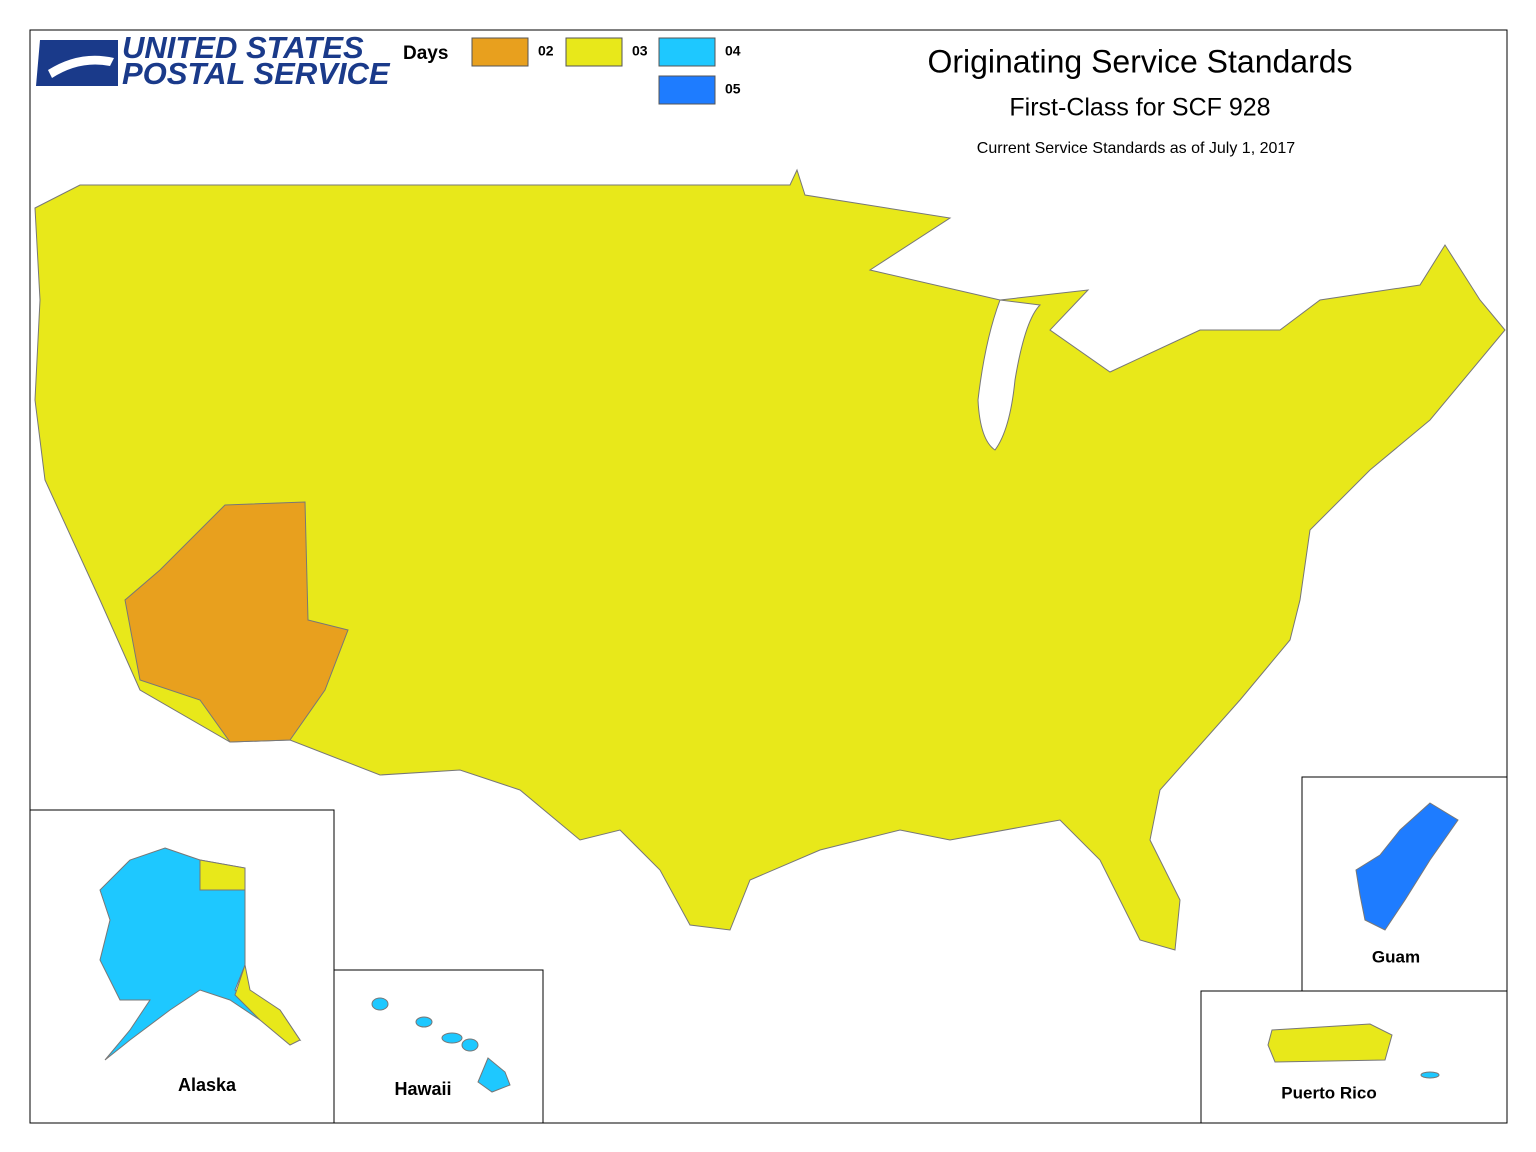  I want to click on alaska-southeast, so click(222, 875).